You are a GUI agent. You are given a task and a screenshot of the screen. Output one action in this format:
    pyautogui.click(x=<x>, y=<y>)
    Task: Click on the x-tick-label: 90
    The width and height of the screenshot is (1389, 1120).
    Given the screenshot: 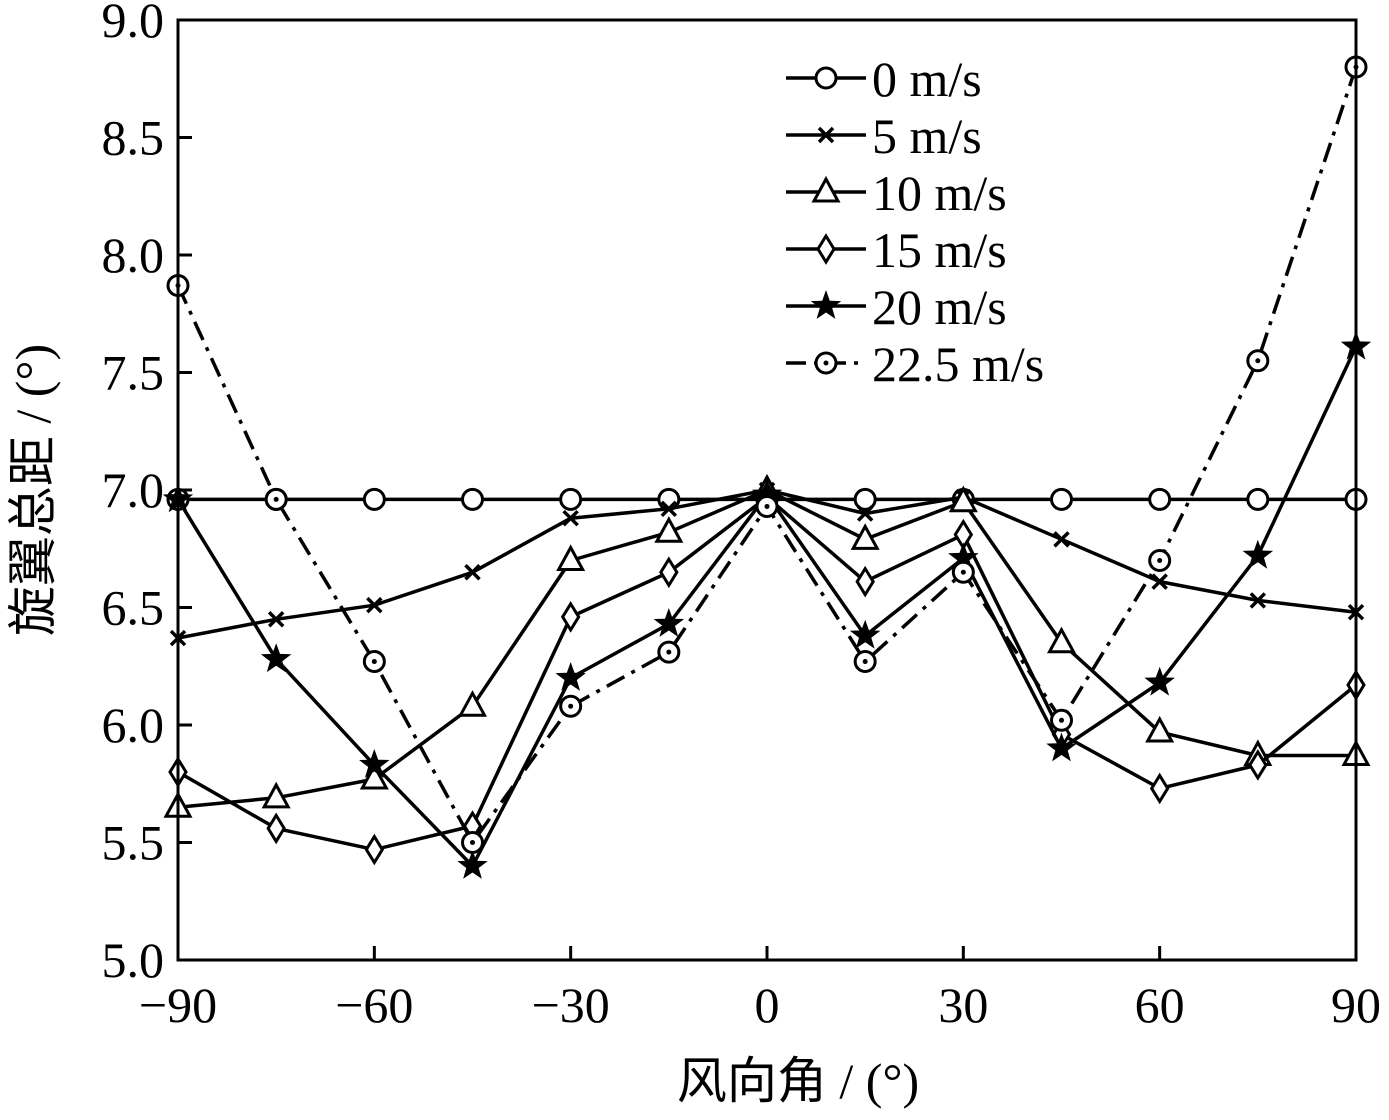 What is the action you would take?
    pyautogui.click(x=1356, y=1005)
    